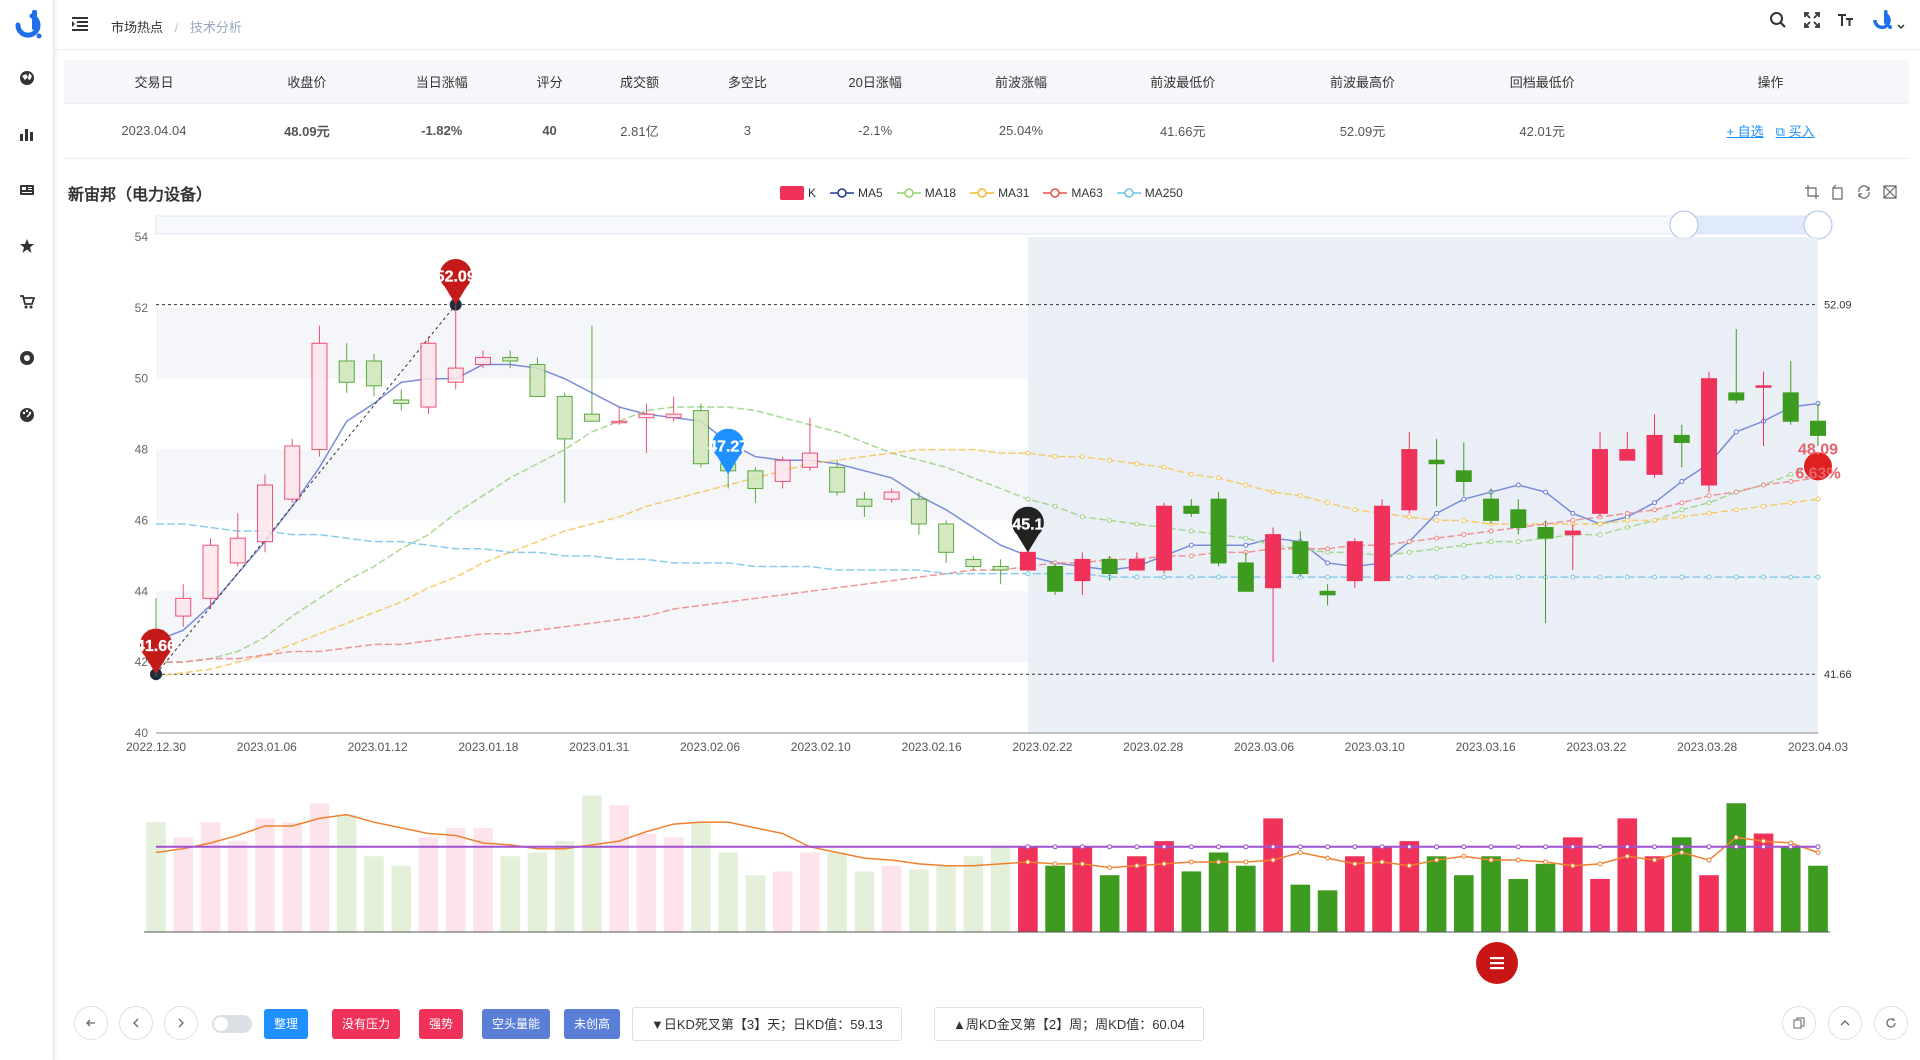  I want to click on ref-line-label: 52.09, so click(1838, 306).